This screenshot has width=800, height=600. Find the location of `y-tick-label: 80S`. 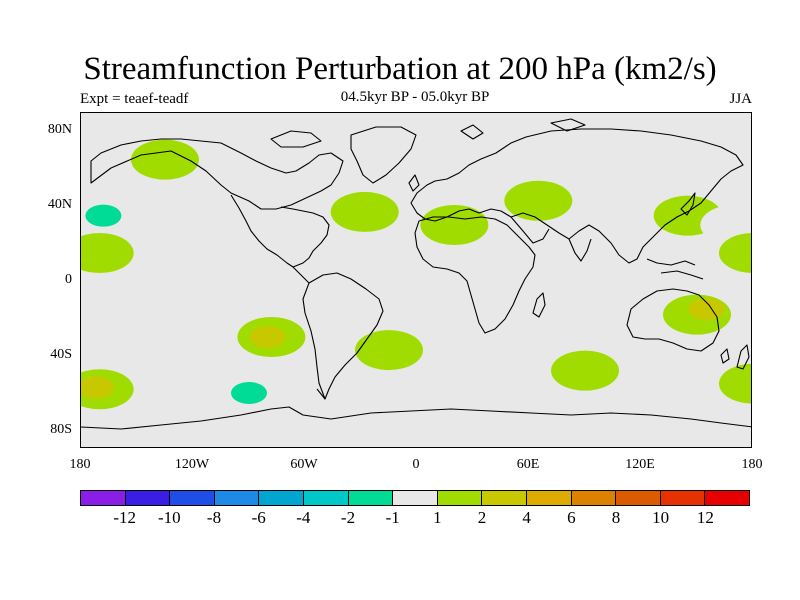

y-tick-label: 80S is located at coordinates (61, 429).